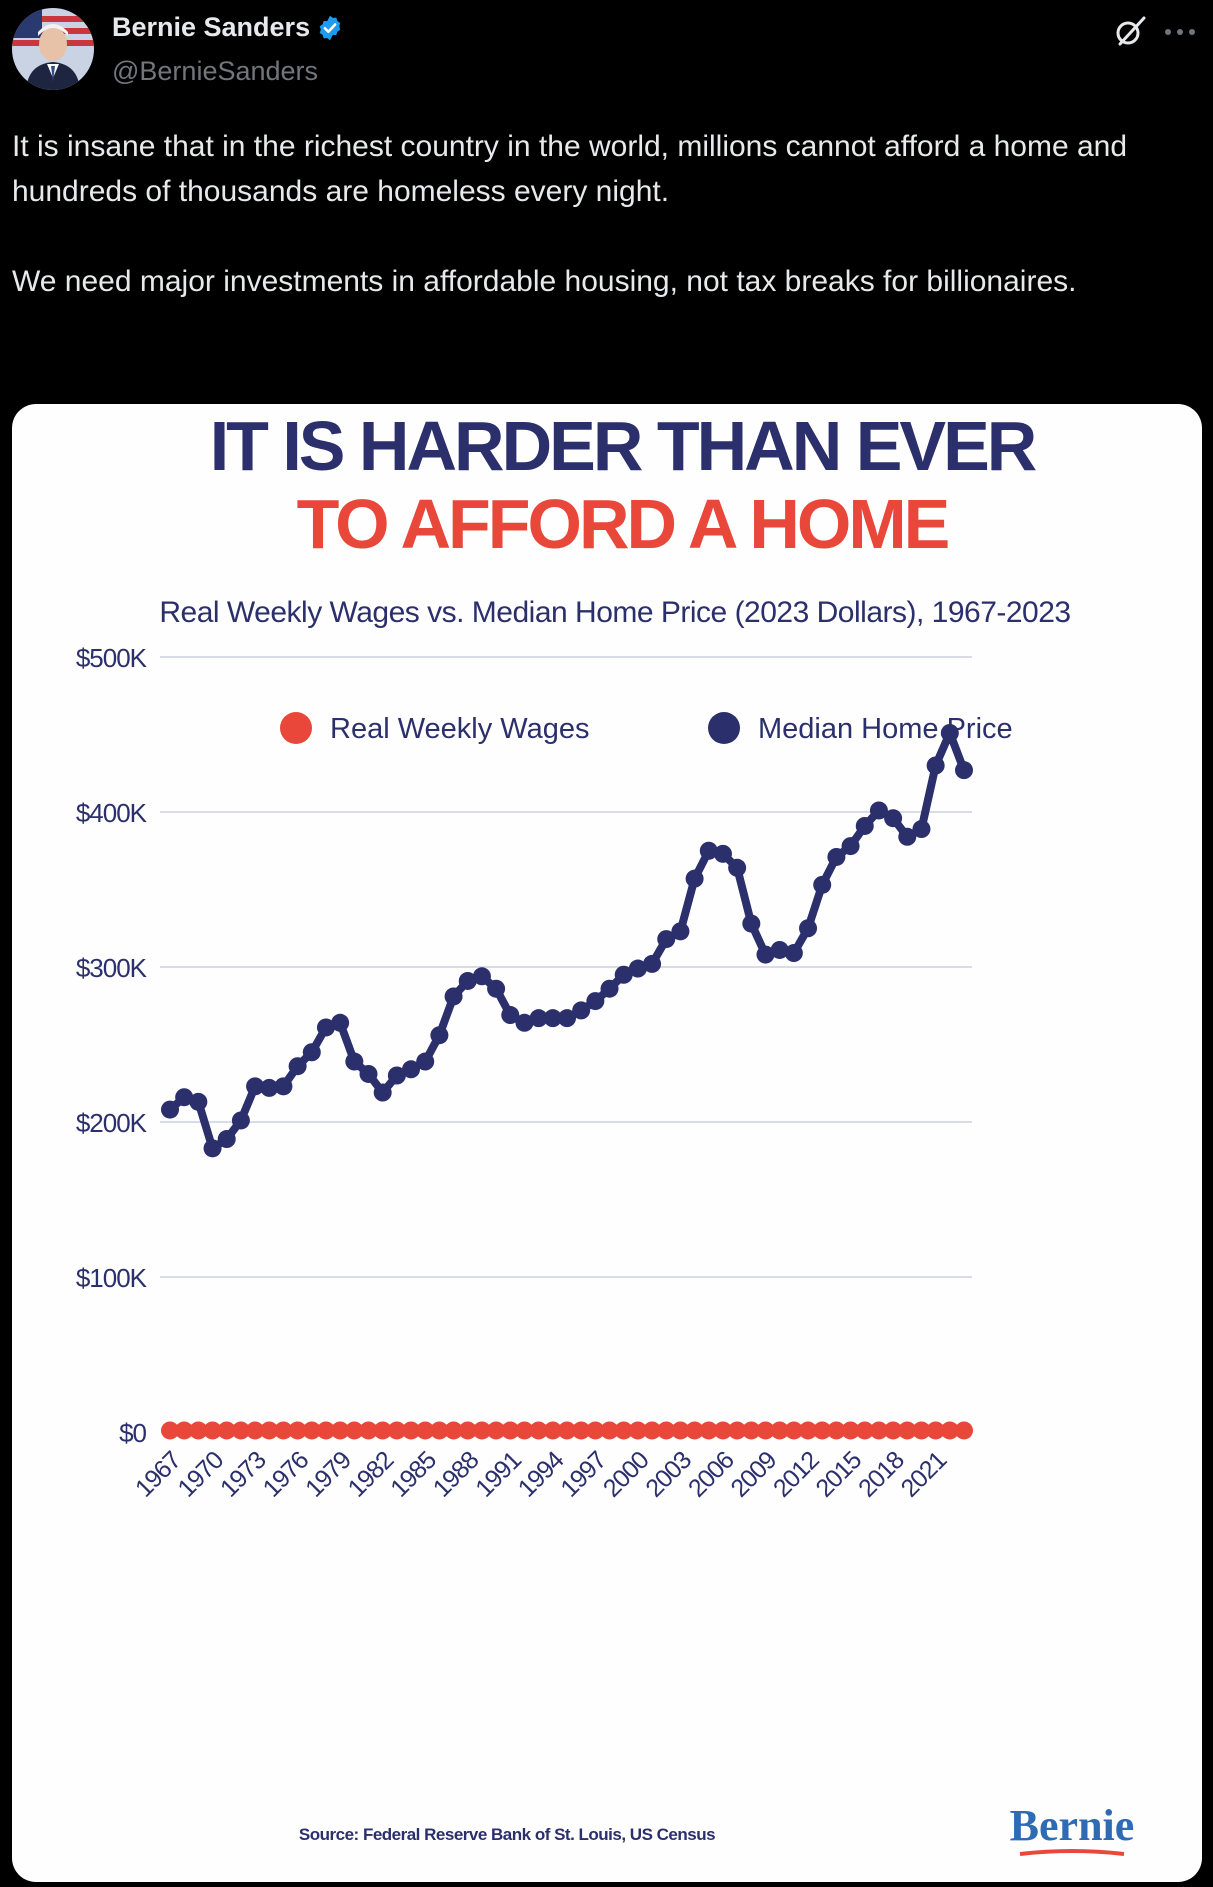 The image size is (1213, 1887). What do you see at coordinates (724, 728) in the screenshot?
I see `legend-marker-home-price` at bounding box center [724, 728].